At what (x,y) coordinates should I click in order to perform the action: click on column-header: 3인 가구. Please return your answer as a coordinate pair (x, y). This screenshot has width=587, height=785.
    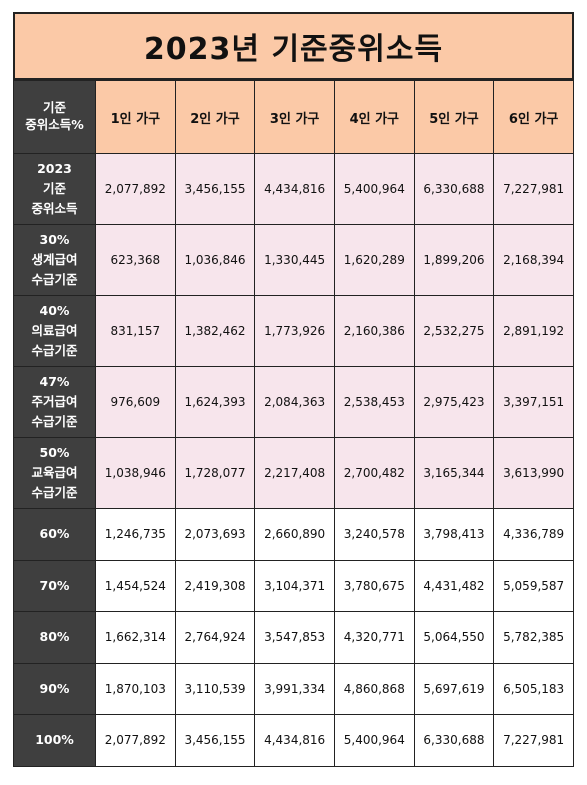
    Looking at the image, I should click on (294, 117).